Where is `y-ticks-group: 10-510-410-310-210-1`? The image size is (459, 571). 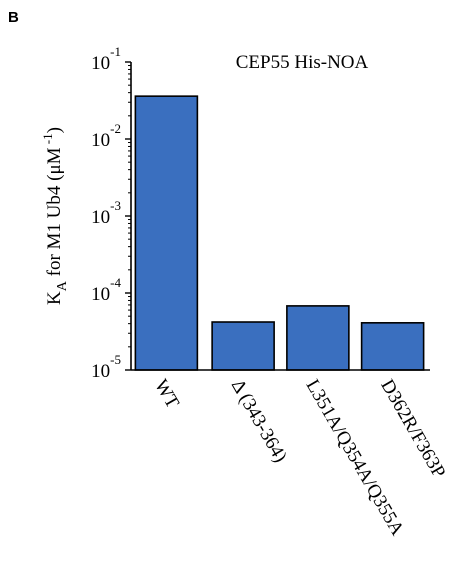
y-ticks-group: 10-510-410-310-210-1 is located at coordinates (111, 213).